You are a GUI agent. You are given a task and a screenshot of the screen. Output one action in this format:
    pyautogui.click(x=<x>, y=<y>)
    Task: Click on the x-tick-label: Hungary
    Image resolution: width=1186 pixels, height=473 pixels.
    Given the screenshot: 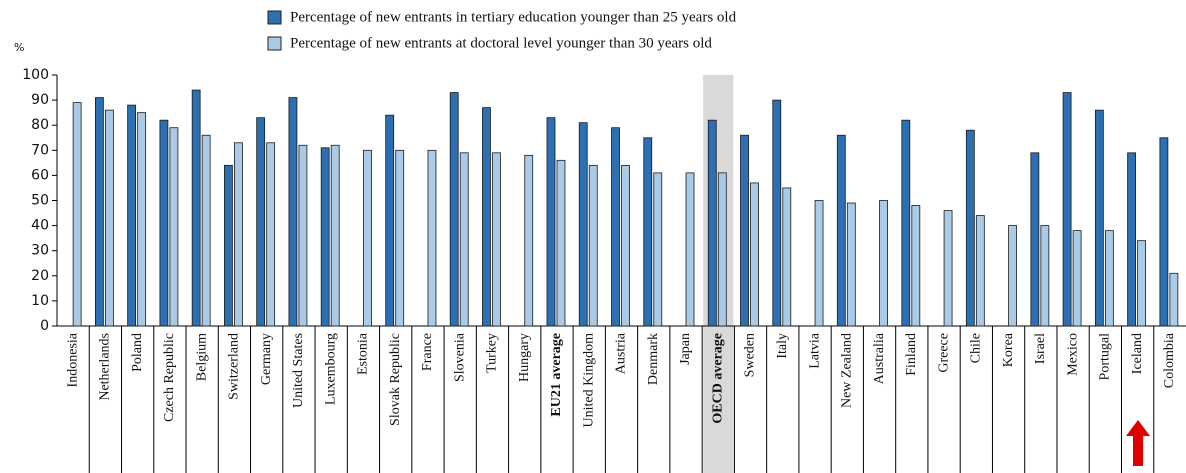 What is the action you would take?
    pyautogui.click(x=524, y=357)
    